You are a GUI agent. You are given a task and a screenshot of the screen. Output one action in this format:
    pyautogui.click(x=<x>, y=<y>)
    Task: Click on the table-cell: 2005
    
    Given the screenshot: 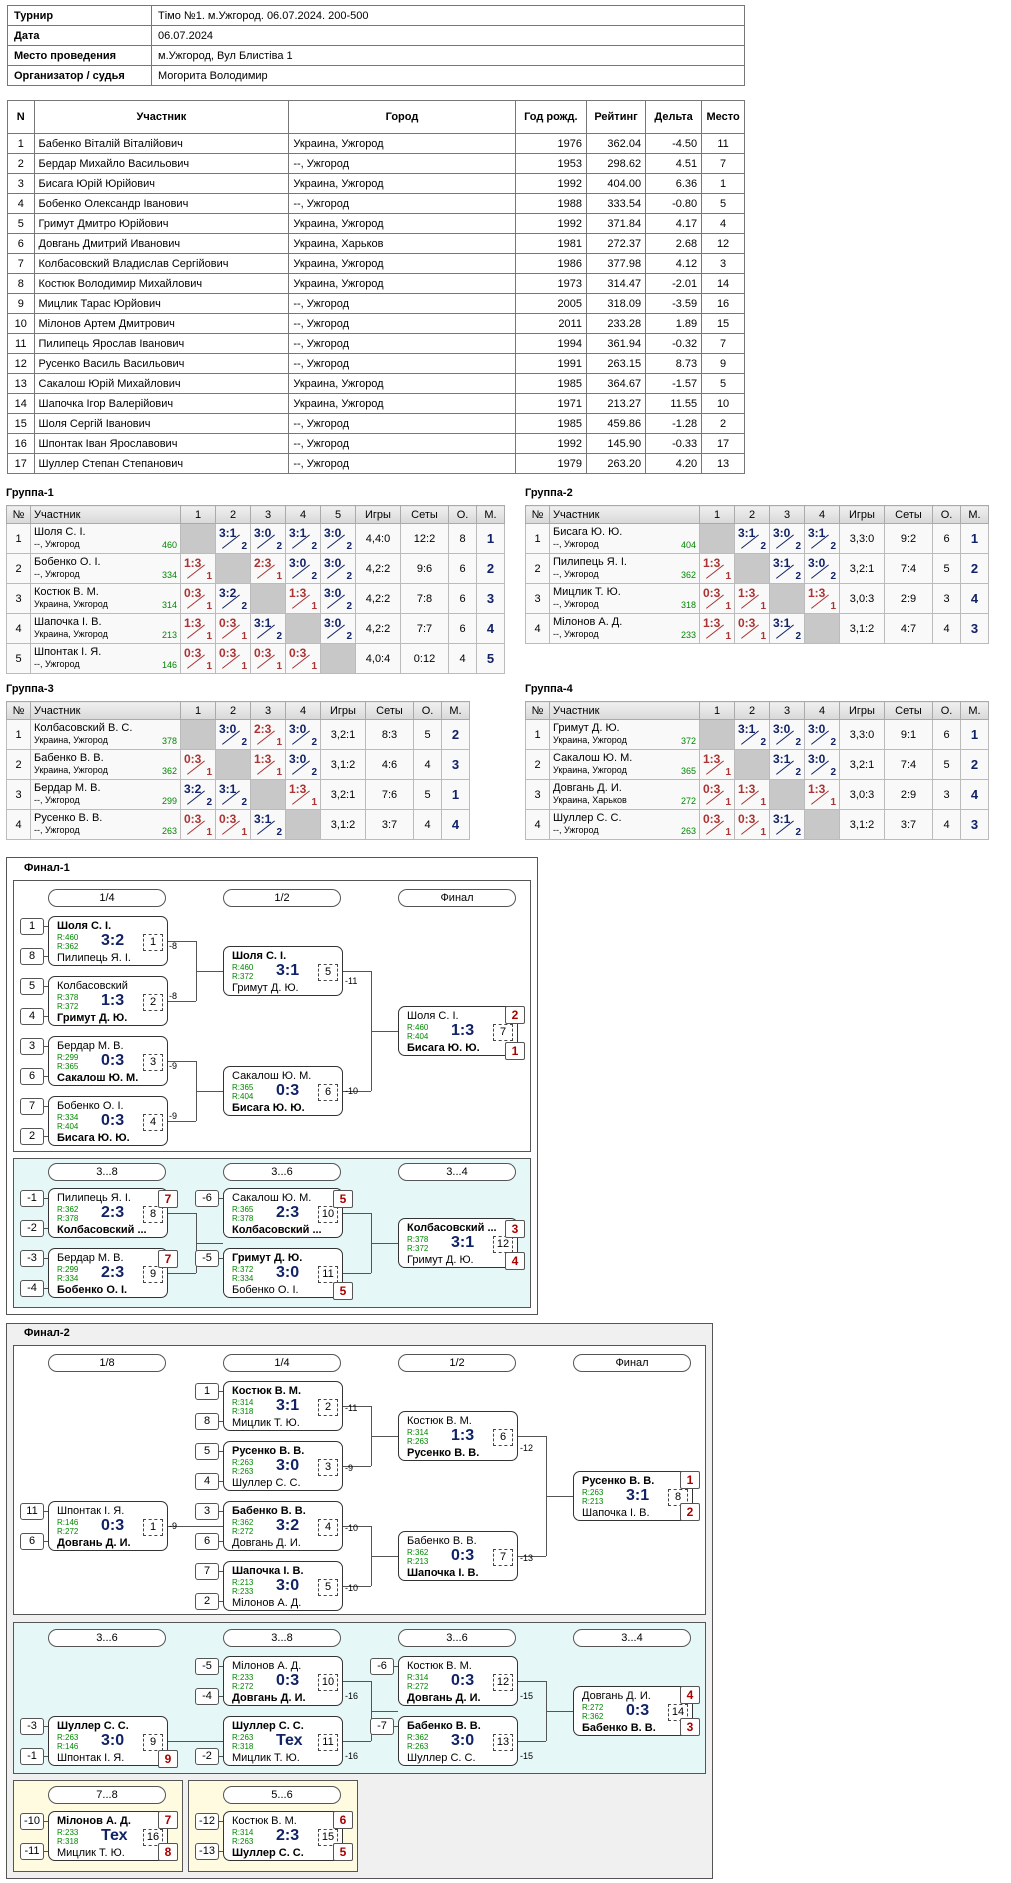 What is the action you would take?
    pyautogui.click(x=550, y=303)
    